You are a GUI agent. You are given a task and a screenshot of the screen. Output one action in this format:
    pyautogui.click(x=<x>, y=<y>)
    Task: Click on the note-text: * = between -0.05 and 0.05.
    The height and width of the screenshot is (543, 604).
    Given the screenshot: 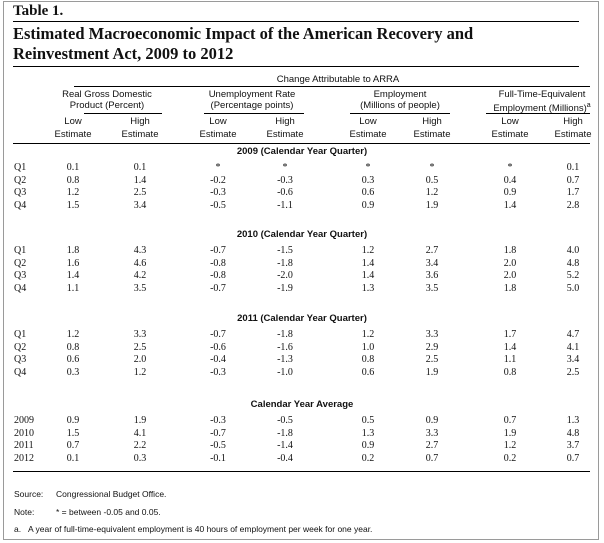 What is the action you would take?
    pyautogui.click(x=108, y=512)
    